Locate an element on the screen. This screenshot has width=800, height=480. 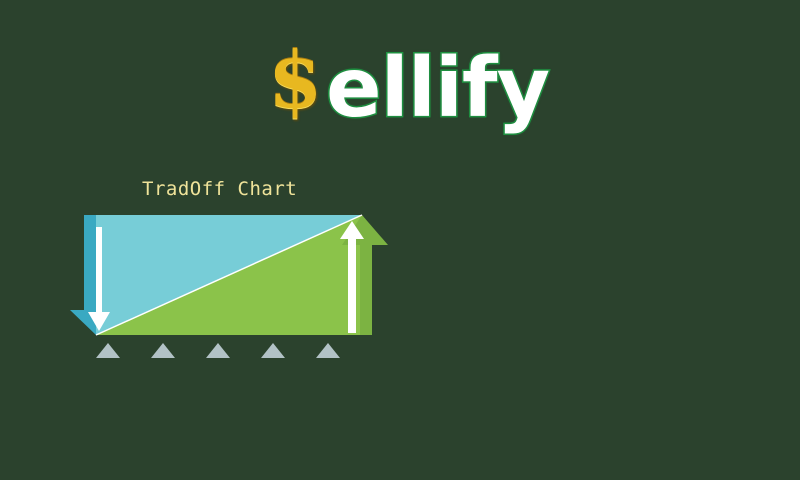
tradeoff-chart is located at coordinates (229, 286).